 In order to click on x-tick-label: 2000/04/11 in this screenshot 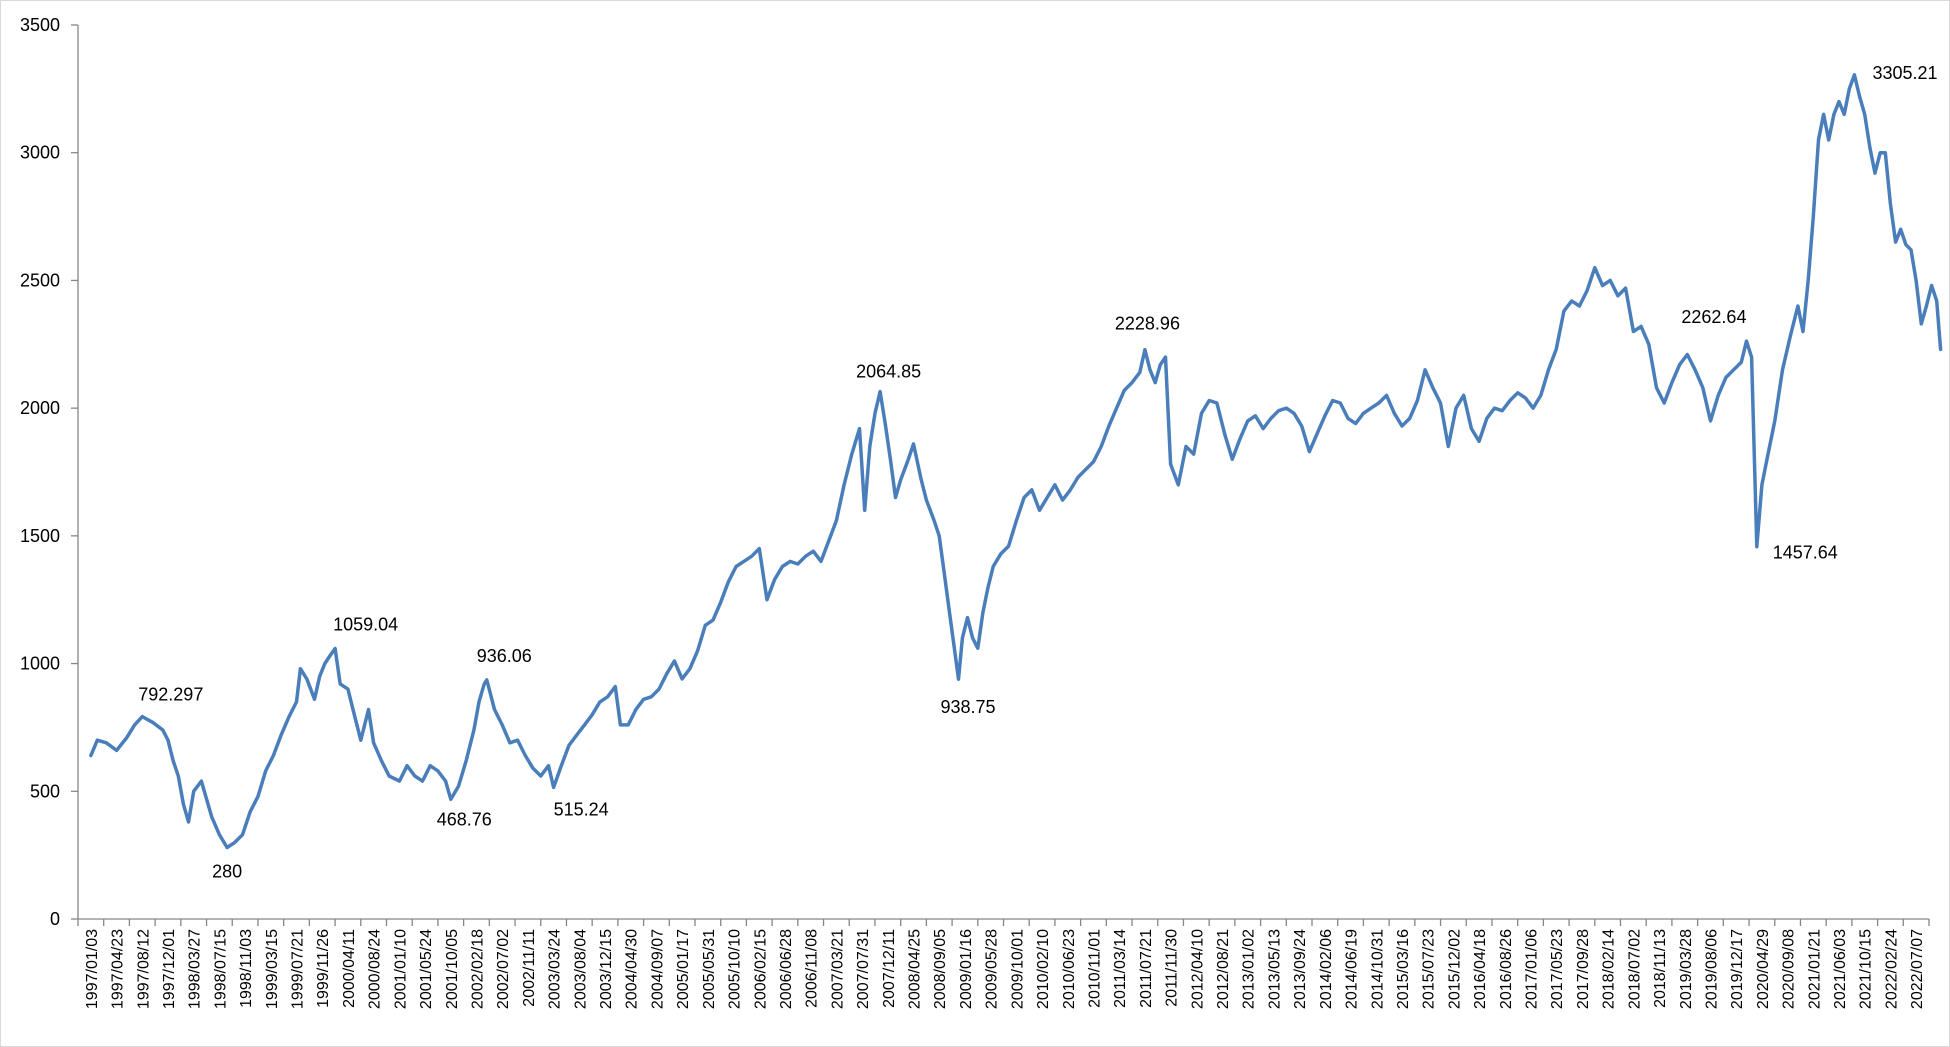, I will do `click(349, 968)`.